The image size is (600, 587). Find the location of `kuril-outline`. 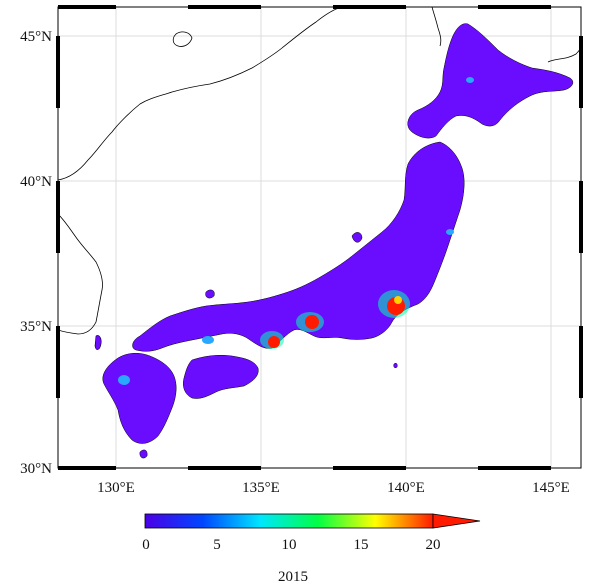

kuril-outline is located at coordinates (564, 55).